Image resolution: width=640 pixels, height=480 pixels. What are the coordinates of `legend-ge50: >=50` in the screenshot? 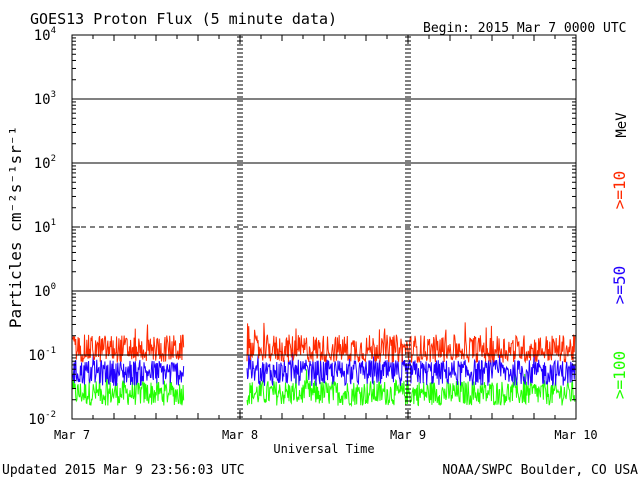 It's located at (619, 285).